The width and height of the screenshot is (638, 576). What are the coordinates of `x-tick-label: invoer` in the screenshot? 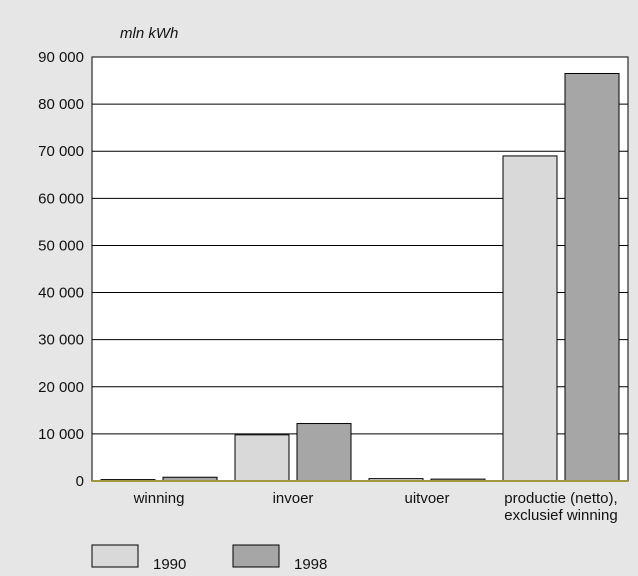 It's located at (293, 498).